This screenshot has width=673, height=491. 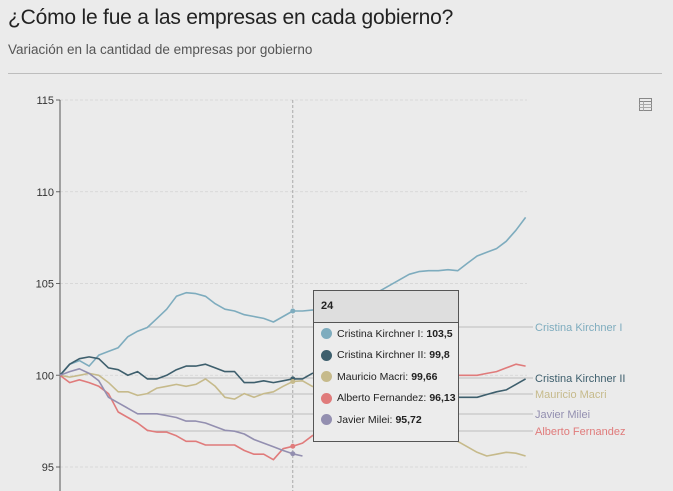 What do you see at coordinates (645, 104) in the screenshot?
I see `table-icon` at bounding box center [645, 104].